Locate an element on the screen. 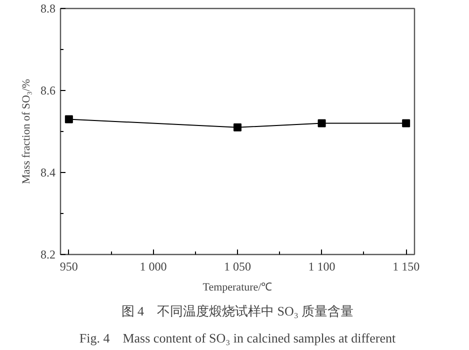 The image size is (469, 350). y-tick-label: 8.6 is located at coordinates (48, 91).